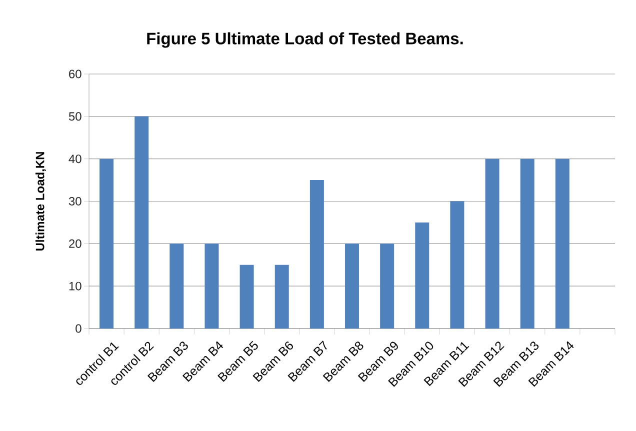 The width and height of the screenshot is (636, 431). I want to click on y-tick-label: 60, so click(75, 74).